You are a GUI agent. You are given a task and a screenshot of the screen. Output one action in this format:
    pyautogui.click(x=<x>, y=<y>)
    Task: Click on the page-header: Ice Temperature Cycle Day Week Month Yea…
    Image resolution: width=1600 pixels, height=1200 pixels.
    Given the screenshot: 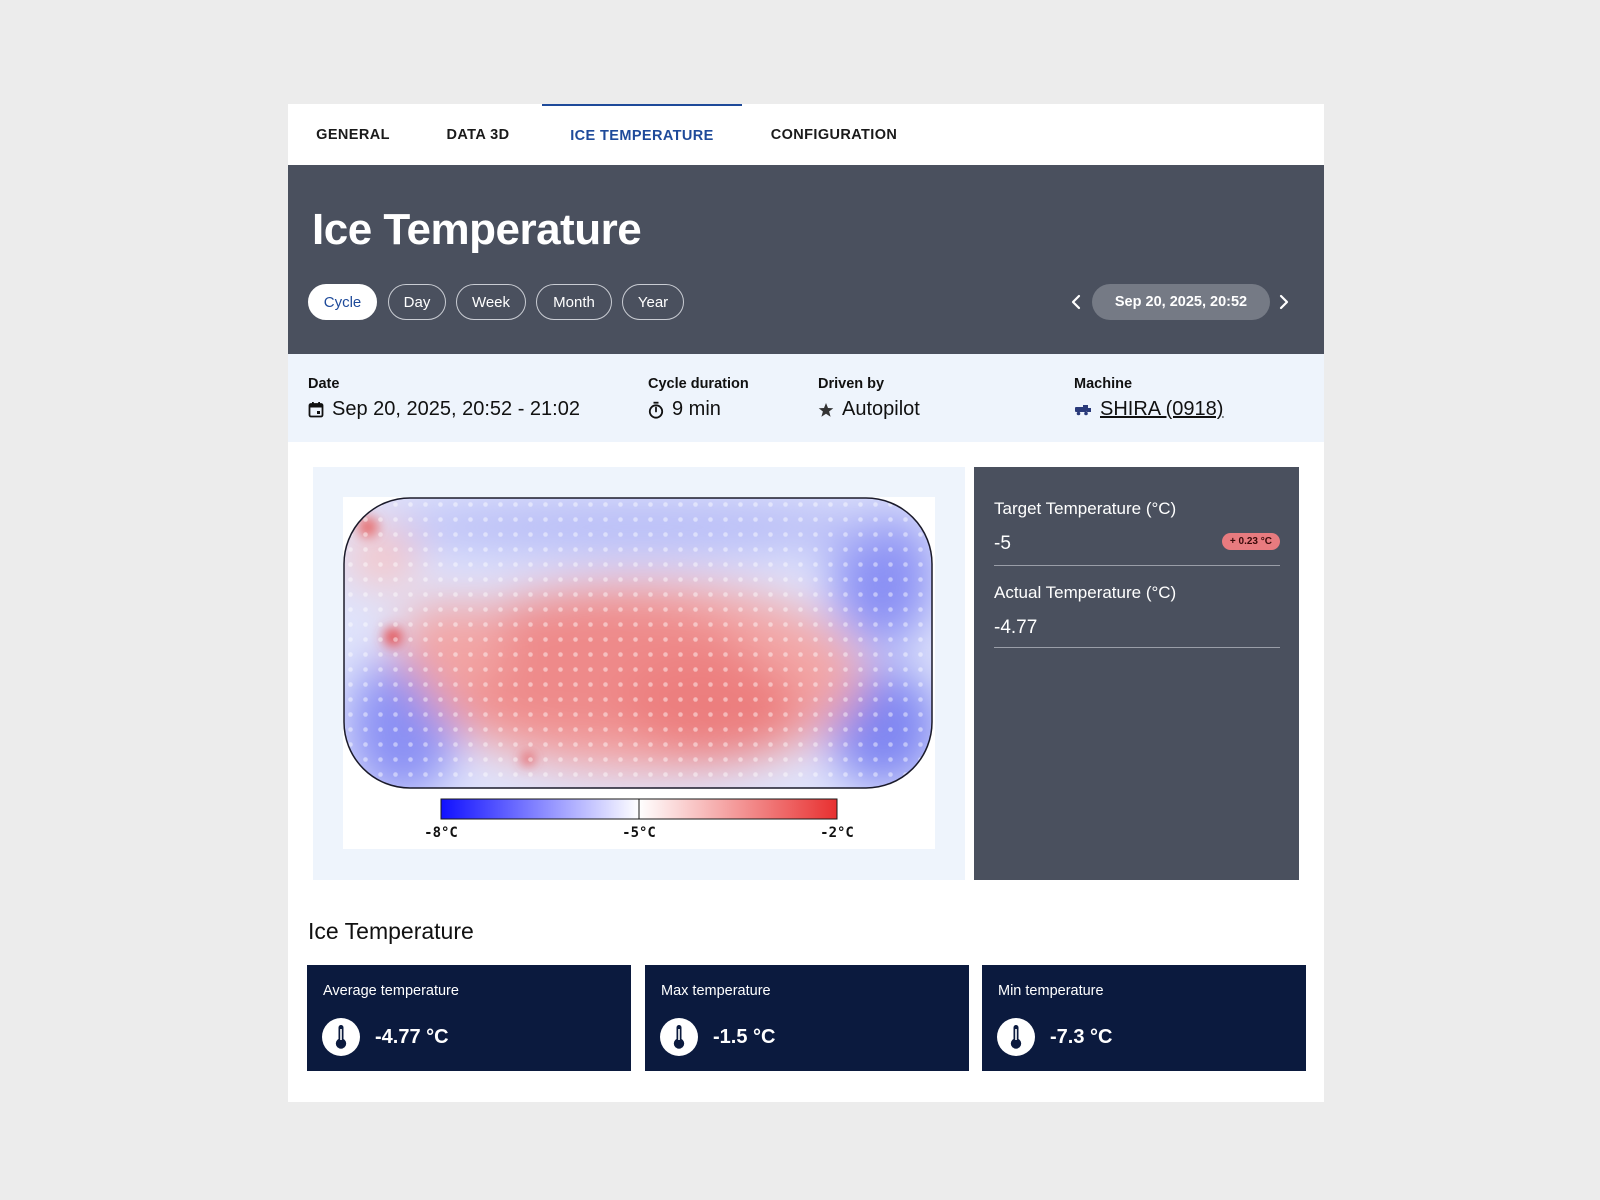 What is the action you would take?
    pyautogui.click(x=806, y=259)
    